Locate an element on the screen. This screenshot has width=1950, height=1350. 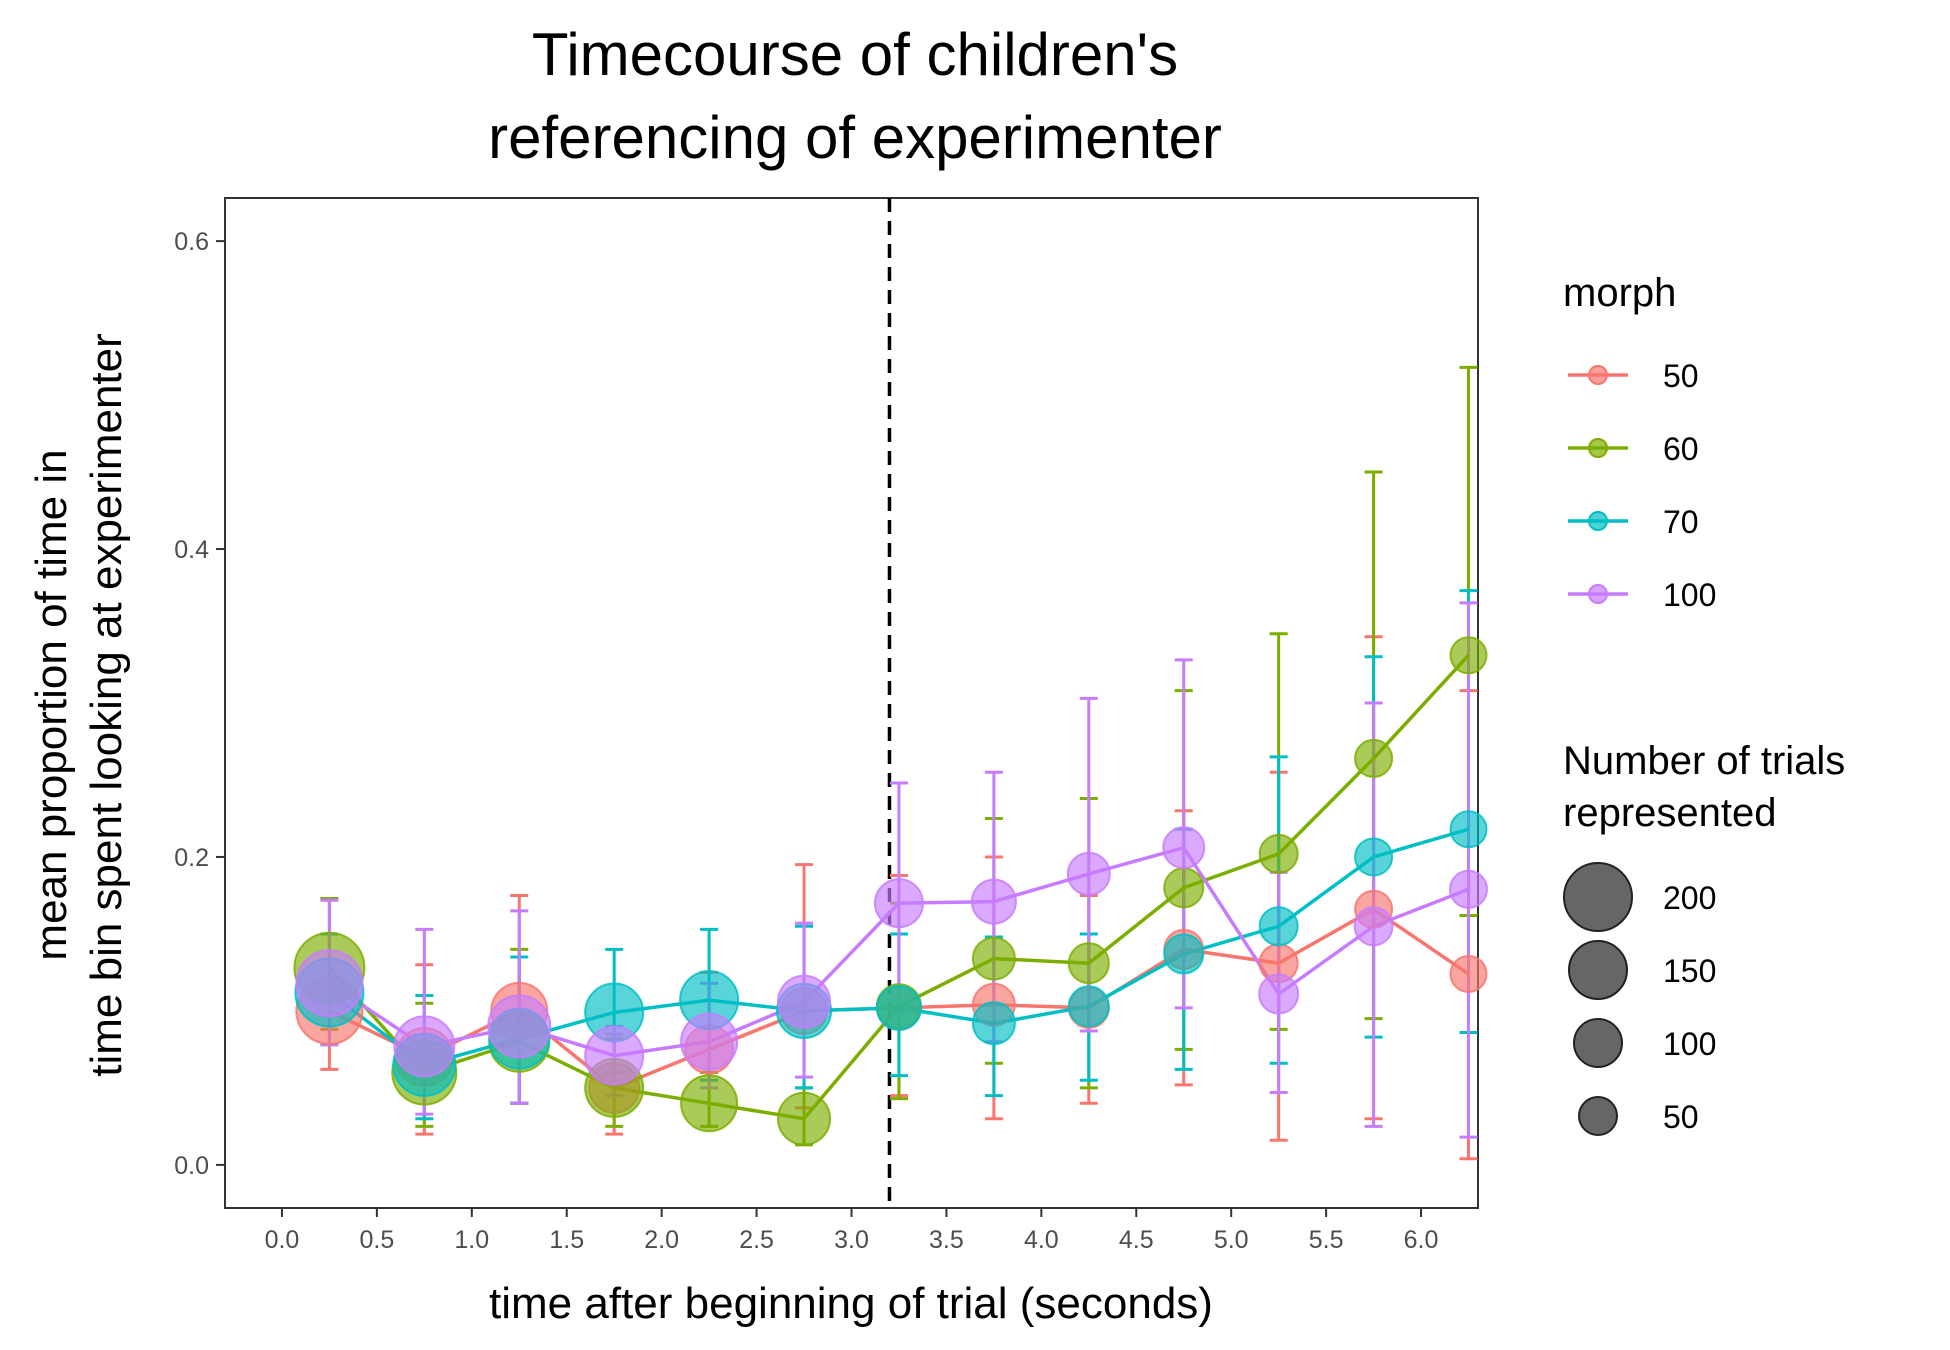
x-tick-label: 5.0 is located at coordinates (1231, 1240).